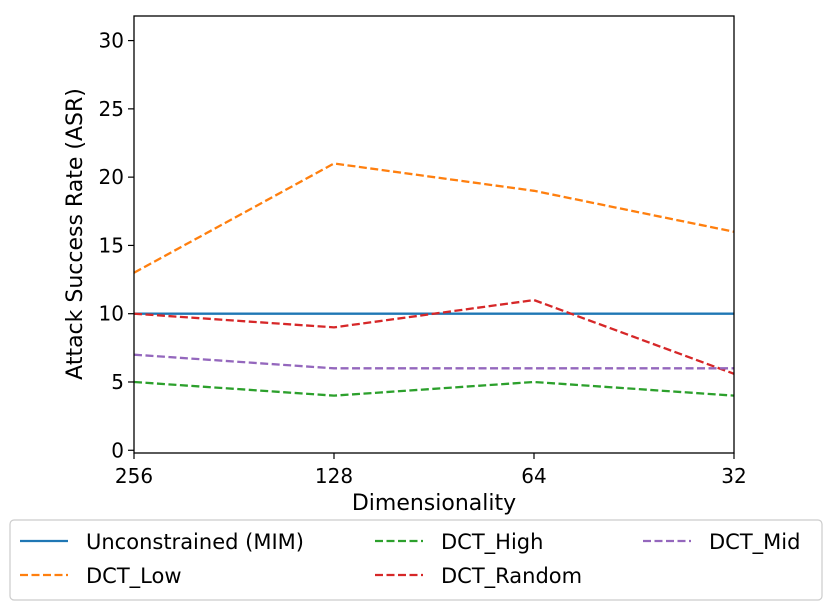  Describe the element at coordinates (511, 576) in the screenshot. I see `legend-label: DCT_Random` at that location.